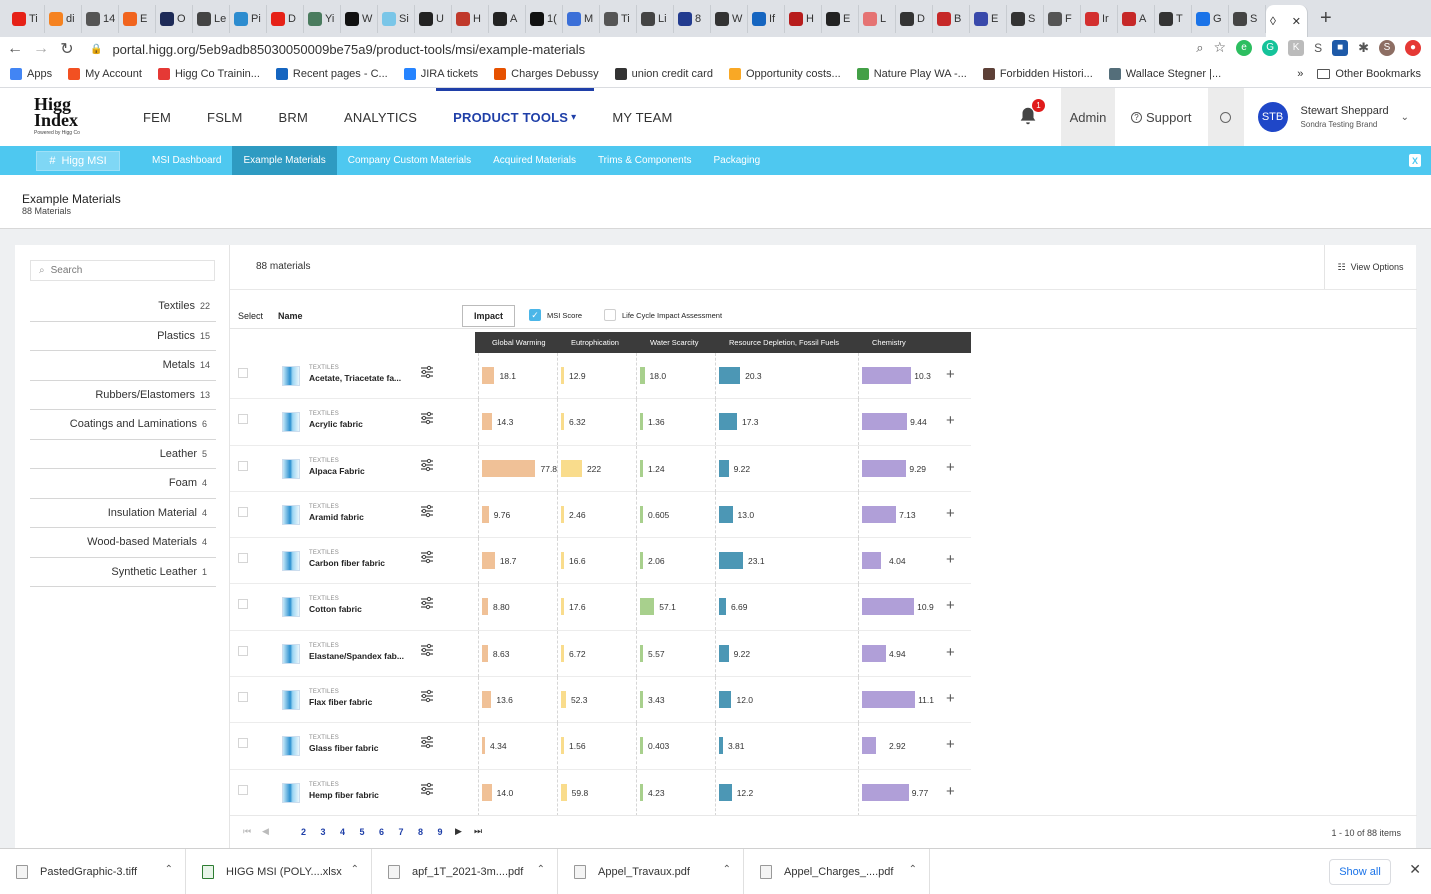 The width and height of the screenshot is (1431, 894). What do you see at coordinates (478, 831) in the screenshot?
I see `last-page-icon: ⏭` at bounding box center [478, 831].